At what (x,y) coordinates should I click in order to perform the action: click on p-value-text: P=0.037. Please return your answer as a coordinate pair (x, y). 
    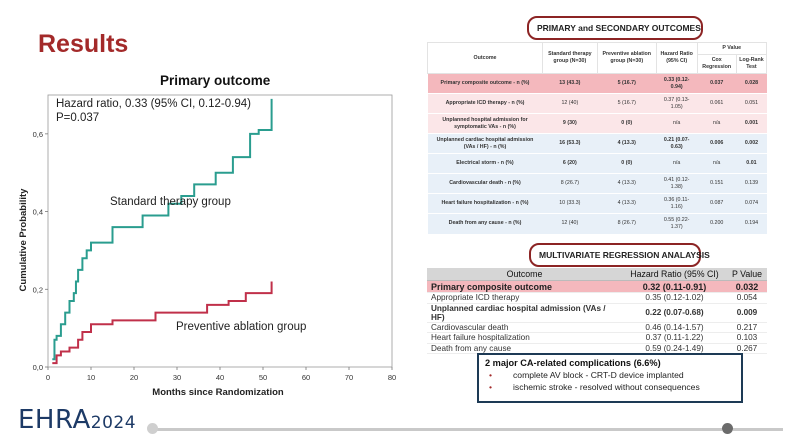
    Looking at the image, I should click on (78, 118).